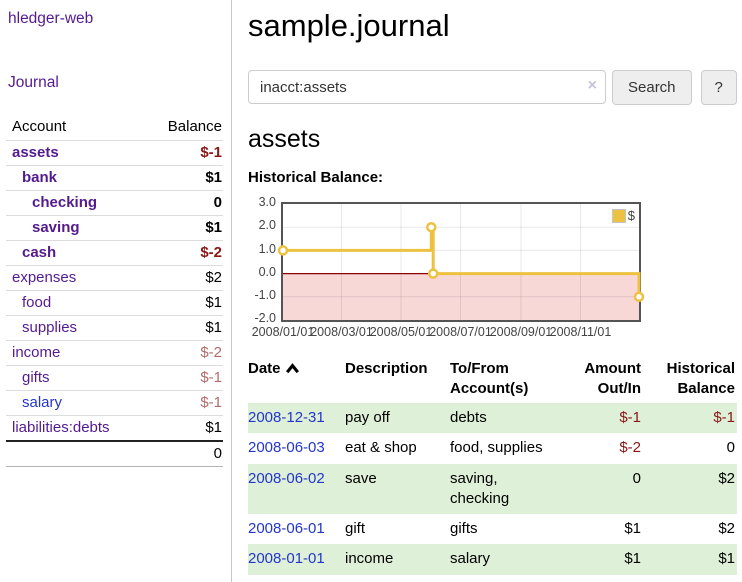 The height and width of the screenshot is (582, 742). Describe the element at coordinates (42, 402) in the screenshot. I see `account-link: salary` at that location.